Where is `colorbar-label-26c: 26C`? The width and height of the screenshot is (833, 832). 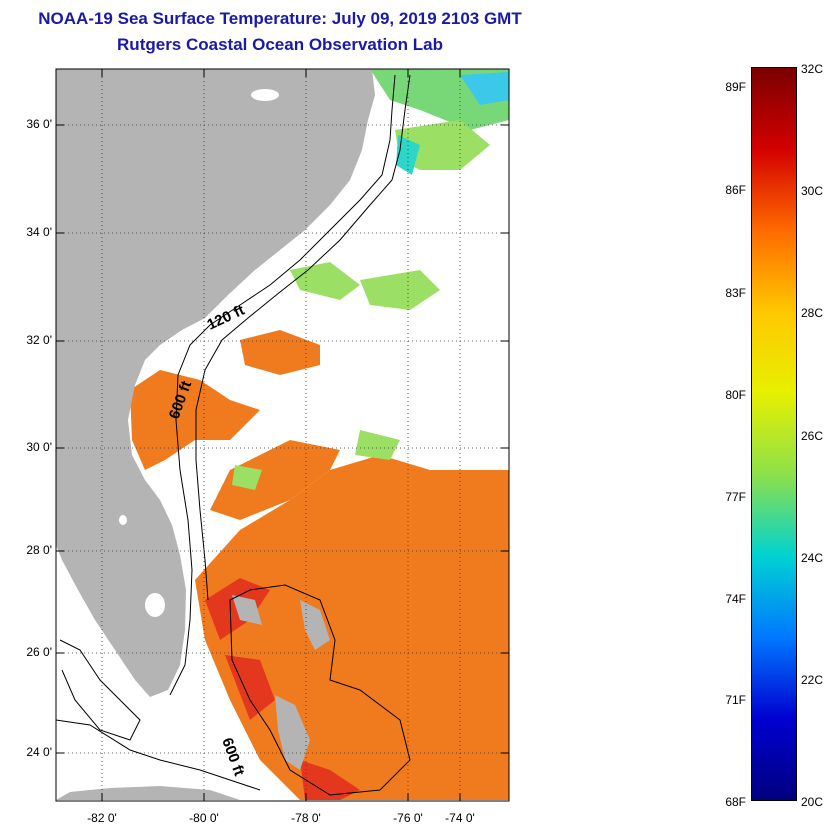
colorbar-label-26c: 26C is located at coordinates (812, 436).